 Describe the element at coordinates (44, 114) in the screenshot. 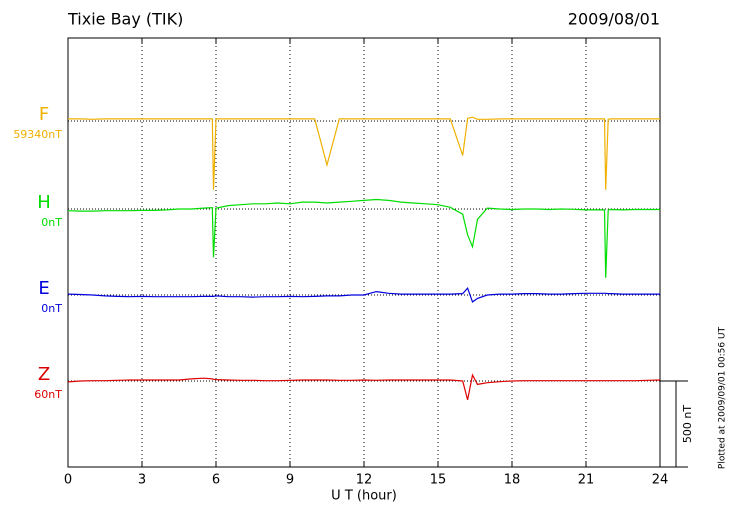

I see `series-name: F` at that location.